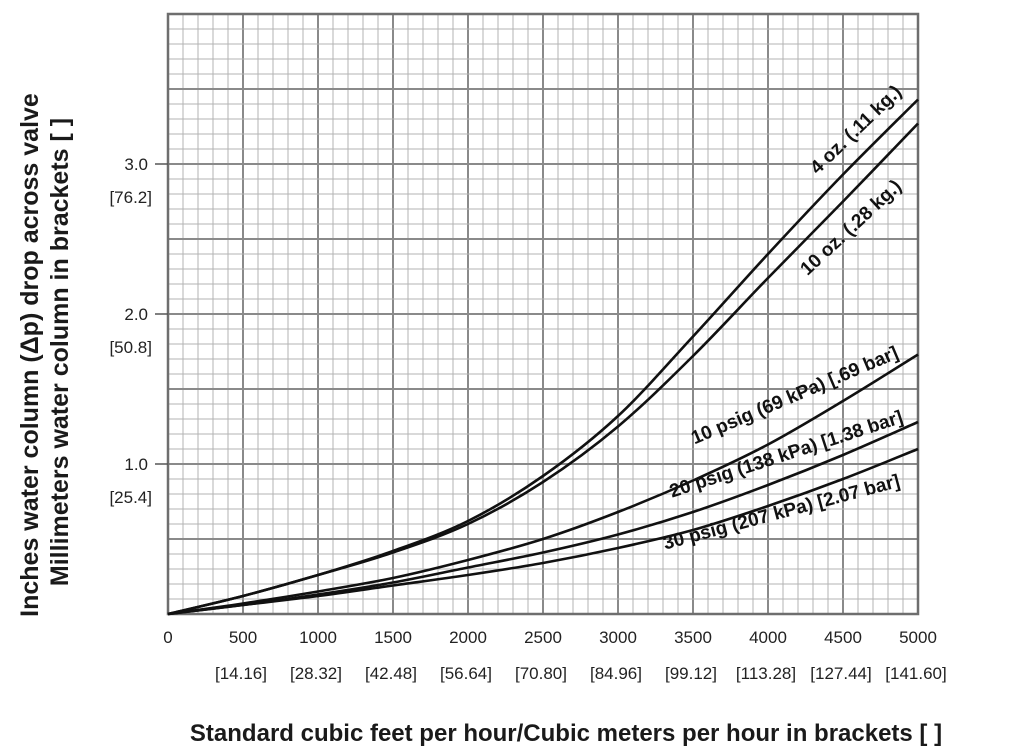  What do you see at coordinates (60, 352) in the screenshot?
I see `y-axis-title-line2: Millimeters water column in brackets [ ]` at bounding box center [60, 352].